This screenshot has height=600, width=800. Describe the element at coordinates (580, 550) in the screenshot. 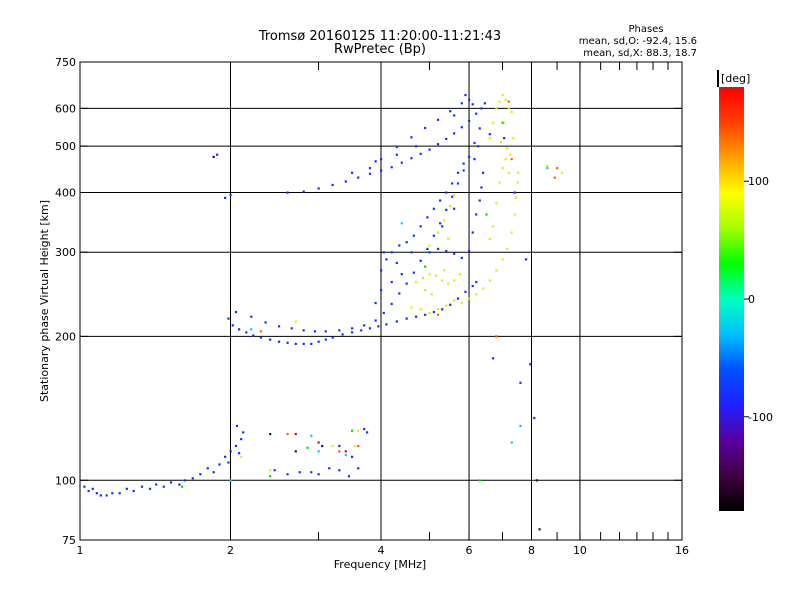

I see `x-tick-label: 10` at that location.